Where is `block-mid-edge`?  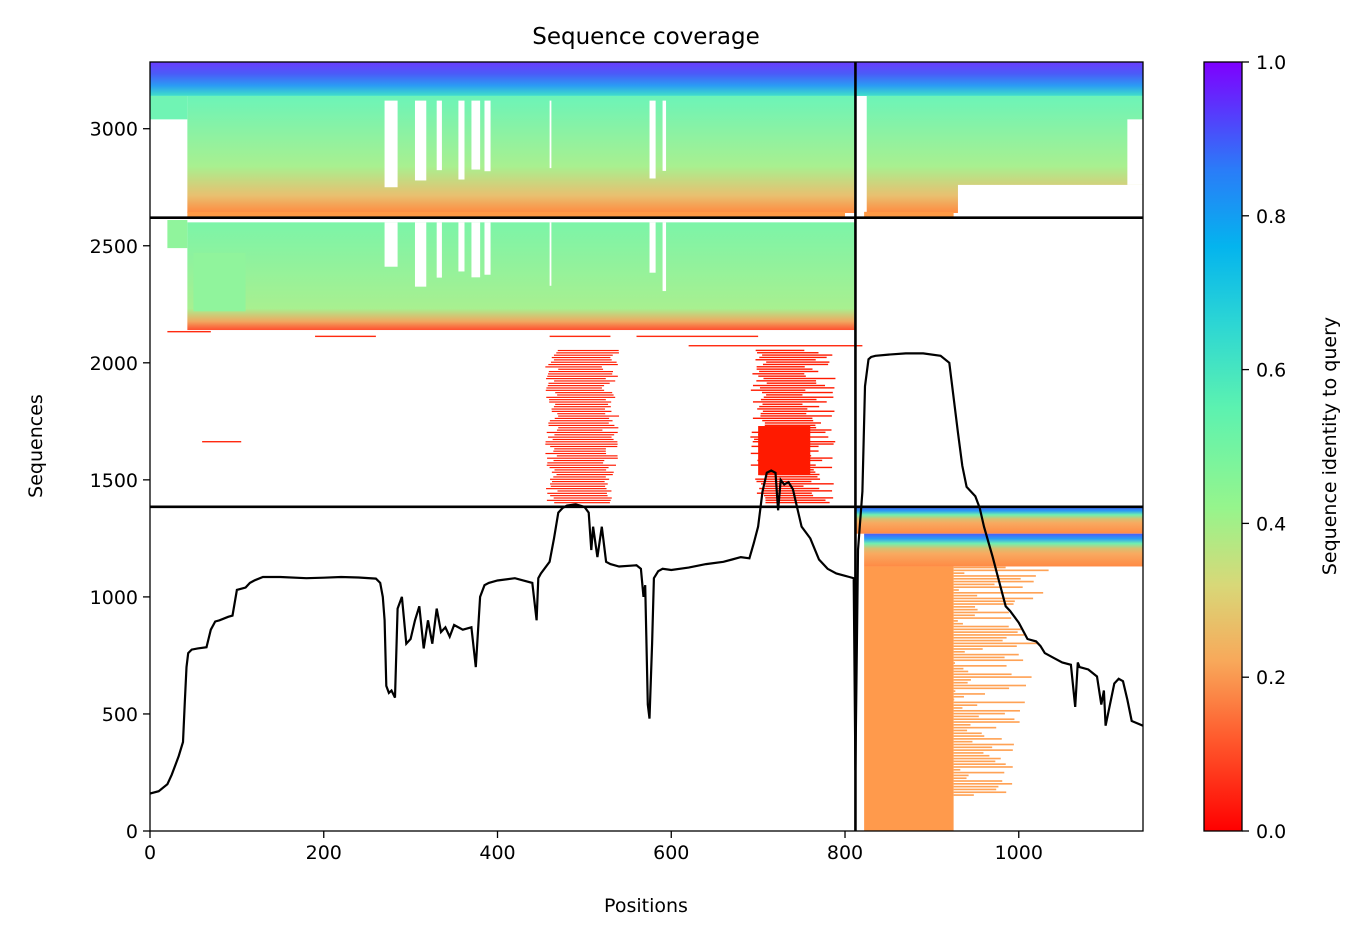 block-mid-edge is located at coordinates (177, 234).